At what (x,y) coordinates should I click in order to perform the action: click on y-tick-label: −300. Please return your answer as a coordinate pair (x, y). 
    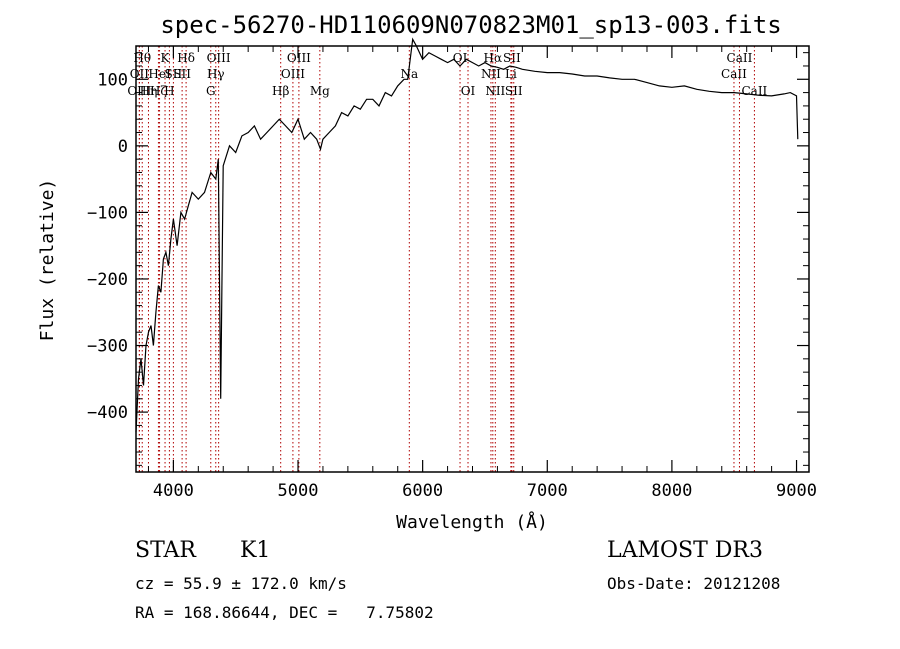
    Looking at the image, I should click on (107, 347).